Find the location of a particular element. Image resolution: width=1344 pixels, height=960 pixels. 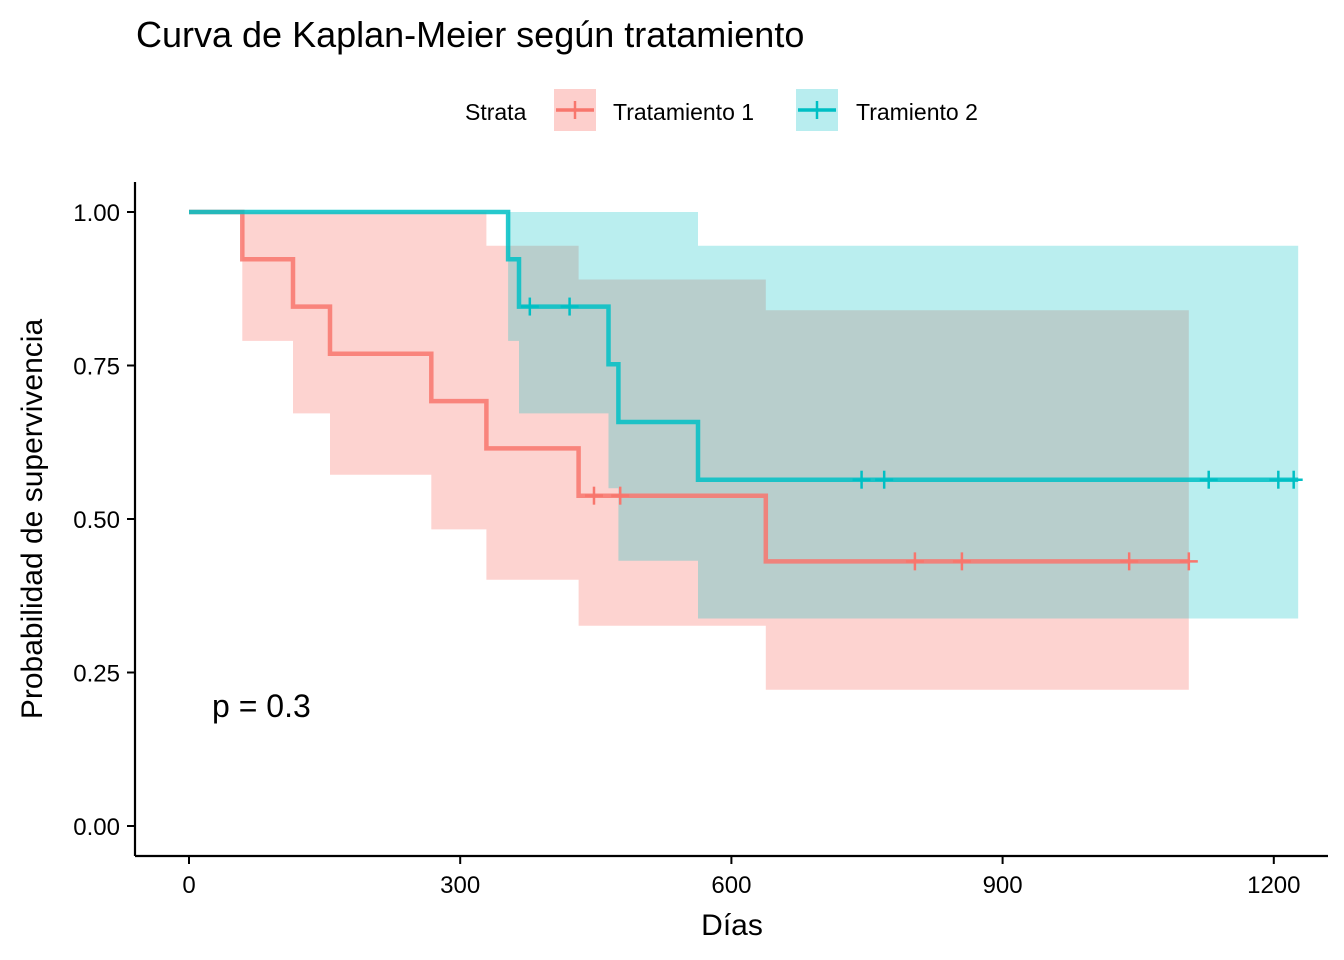

x-tick-label: 1200 is located at coordinates (1273, 885).